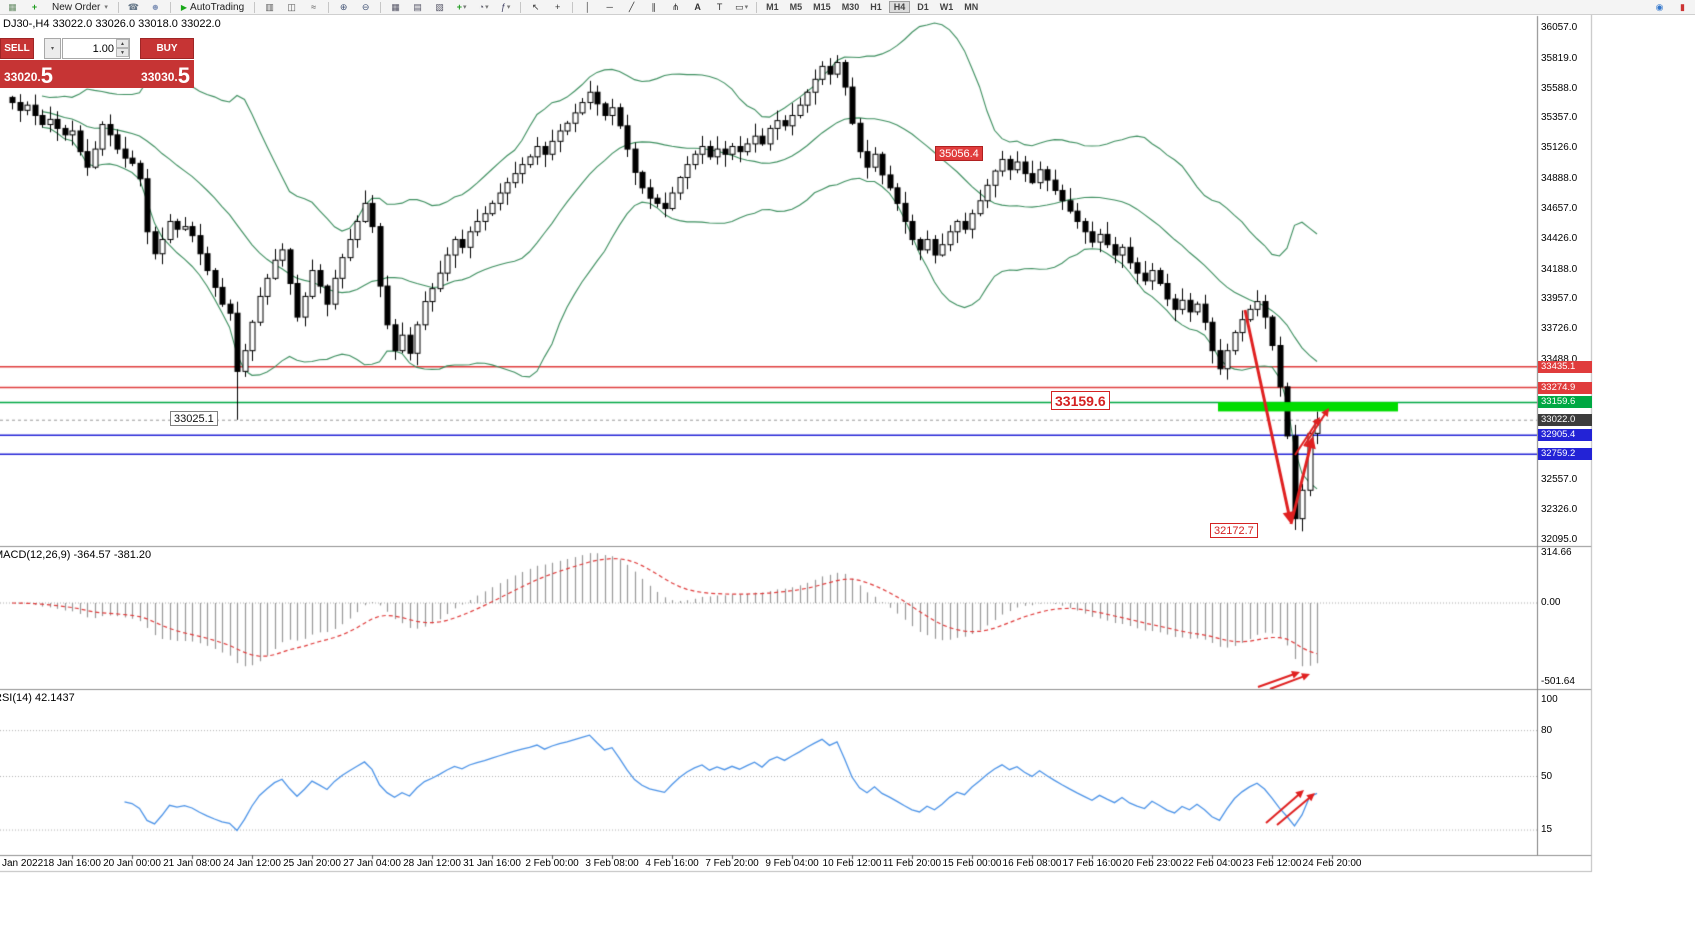  I want to click on timeframe-m30: M30, so click(850, 7).